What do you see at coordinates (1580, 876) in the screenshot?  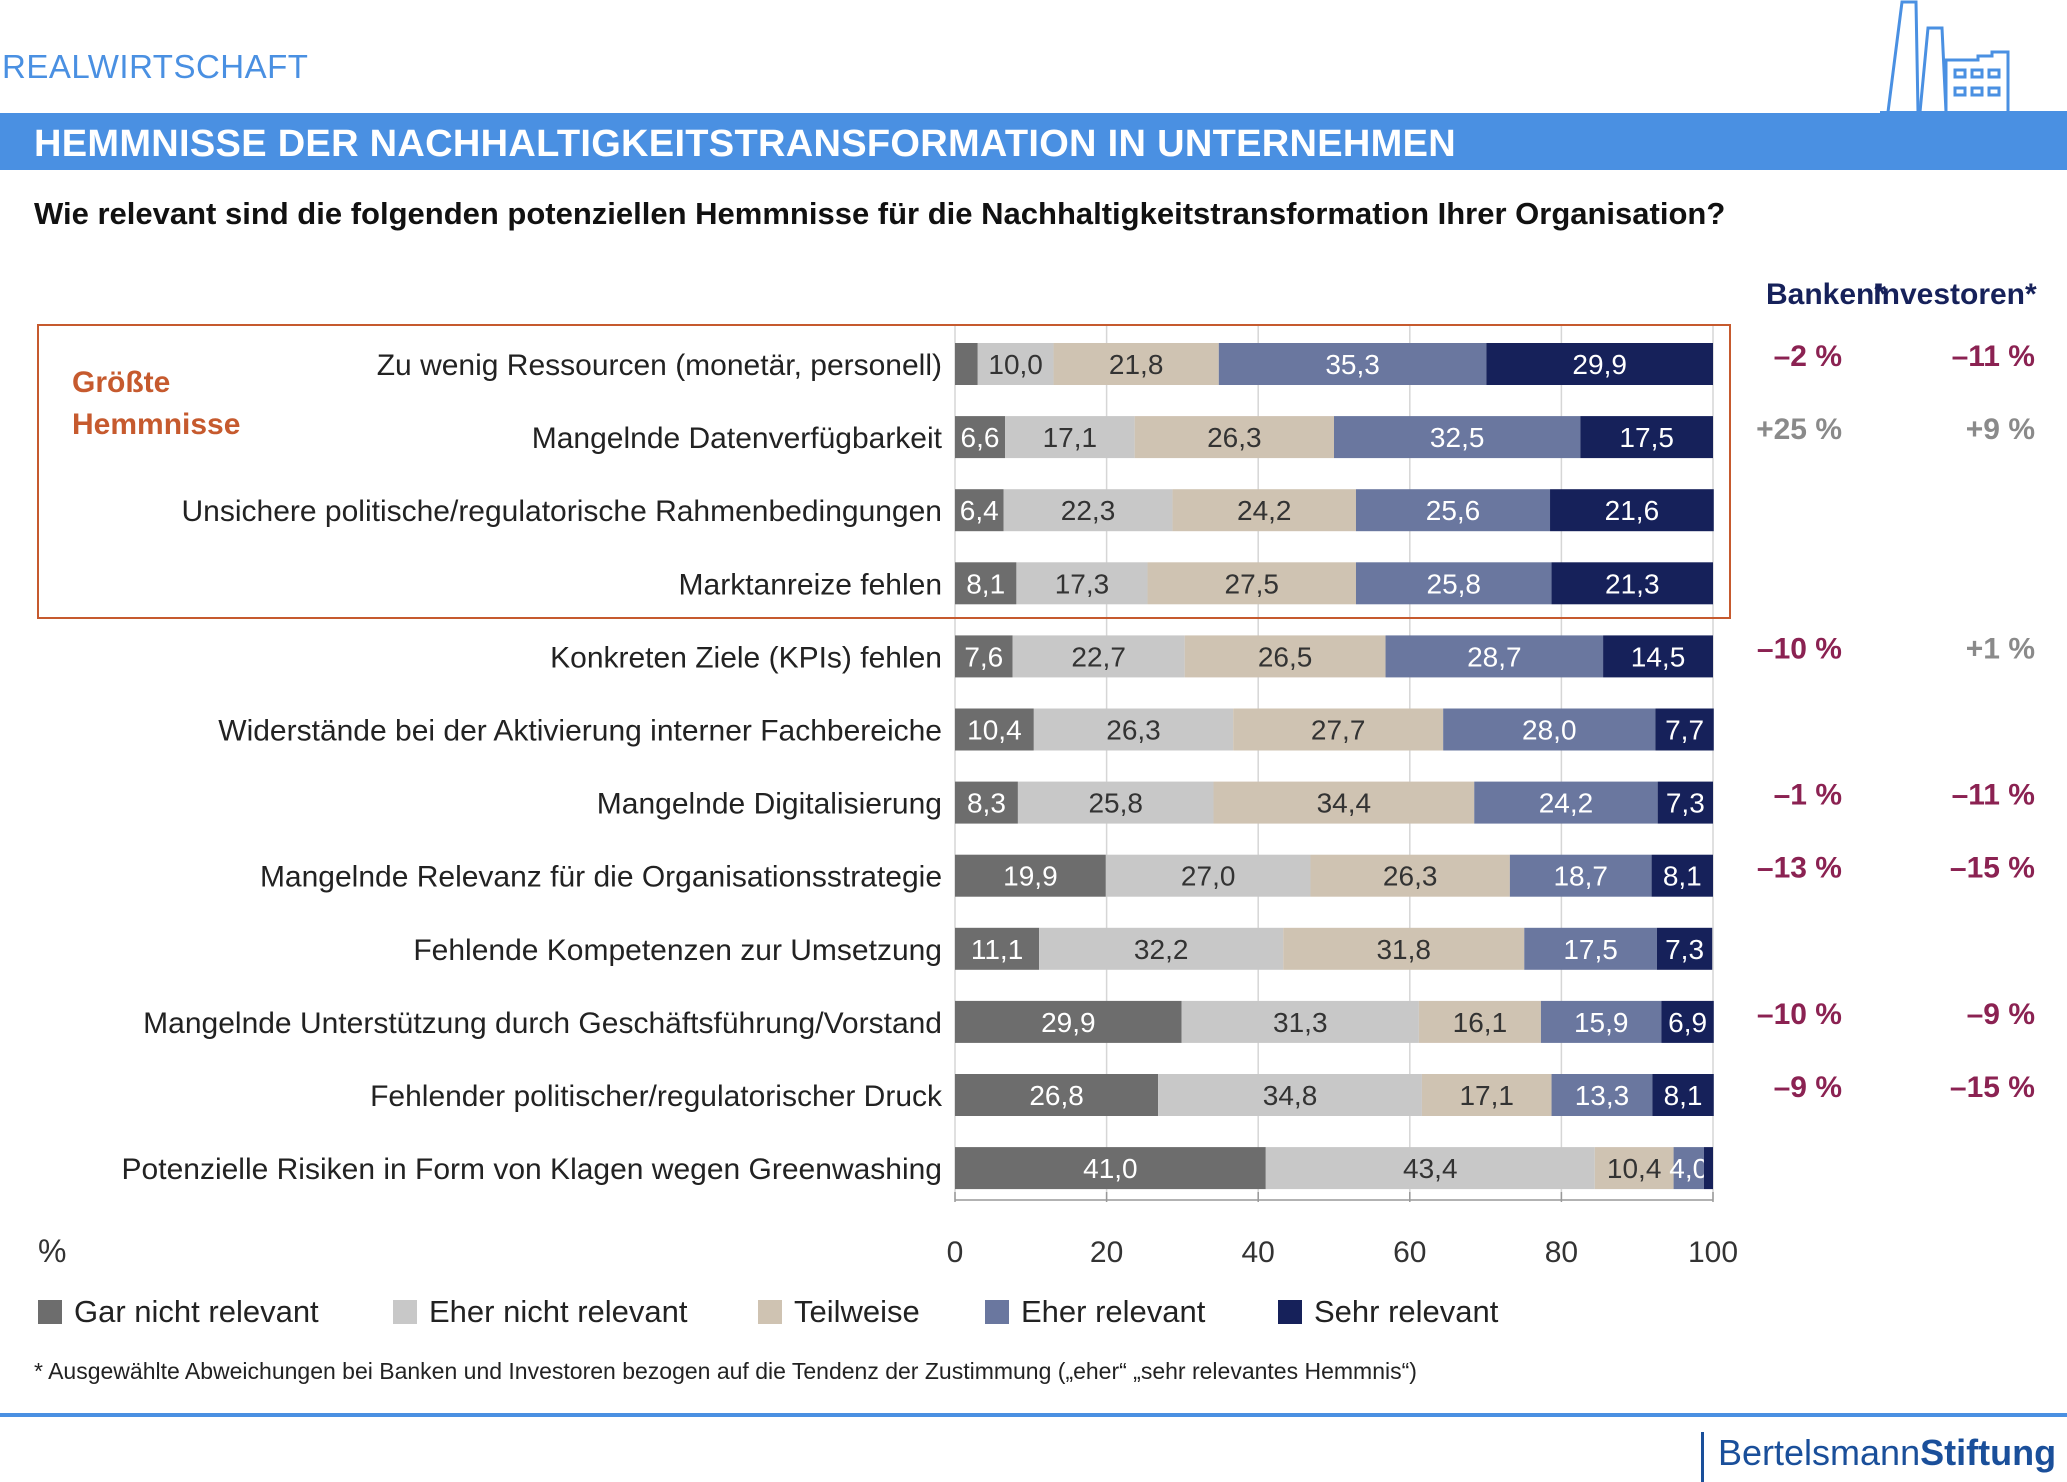 I see `bar-value-label: 18,7` at bounding box center [1580, 876].